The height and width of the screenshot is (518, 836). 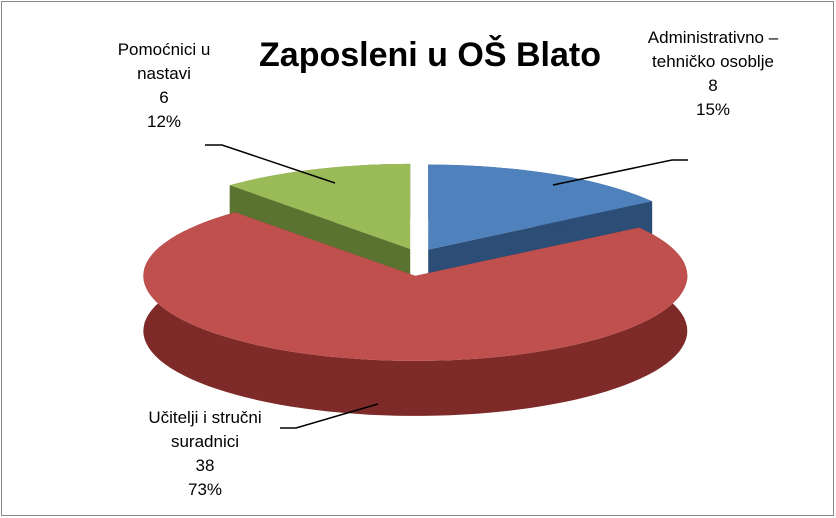 I want to click on data-label: Pomoćnici u nastavi 6 12%, so click(x=164, y=86).